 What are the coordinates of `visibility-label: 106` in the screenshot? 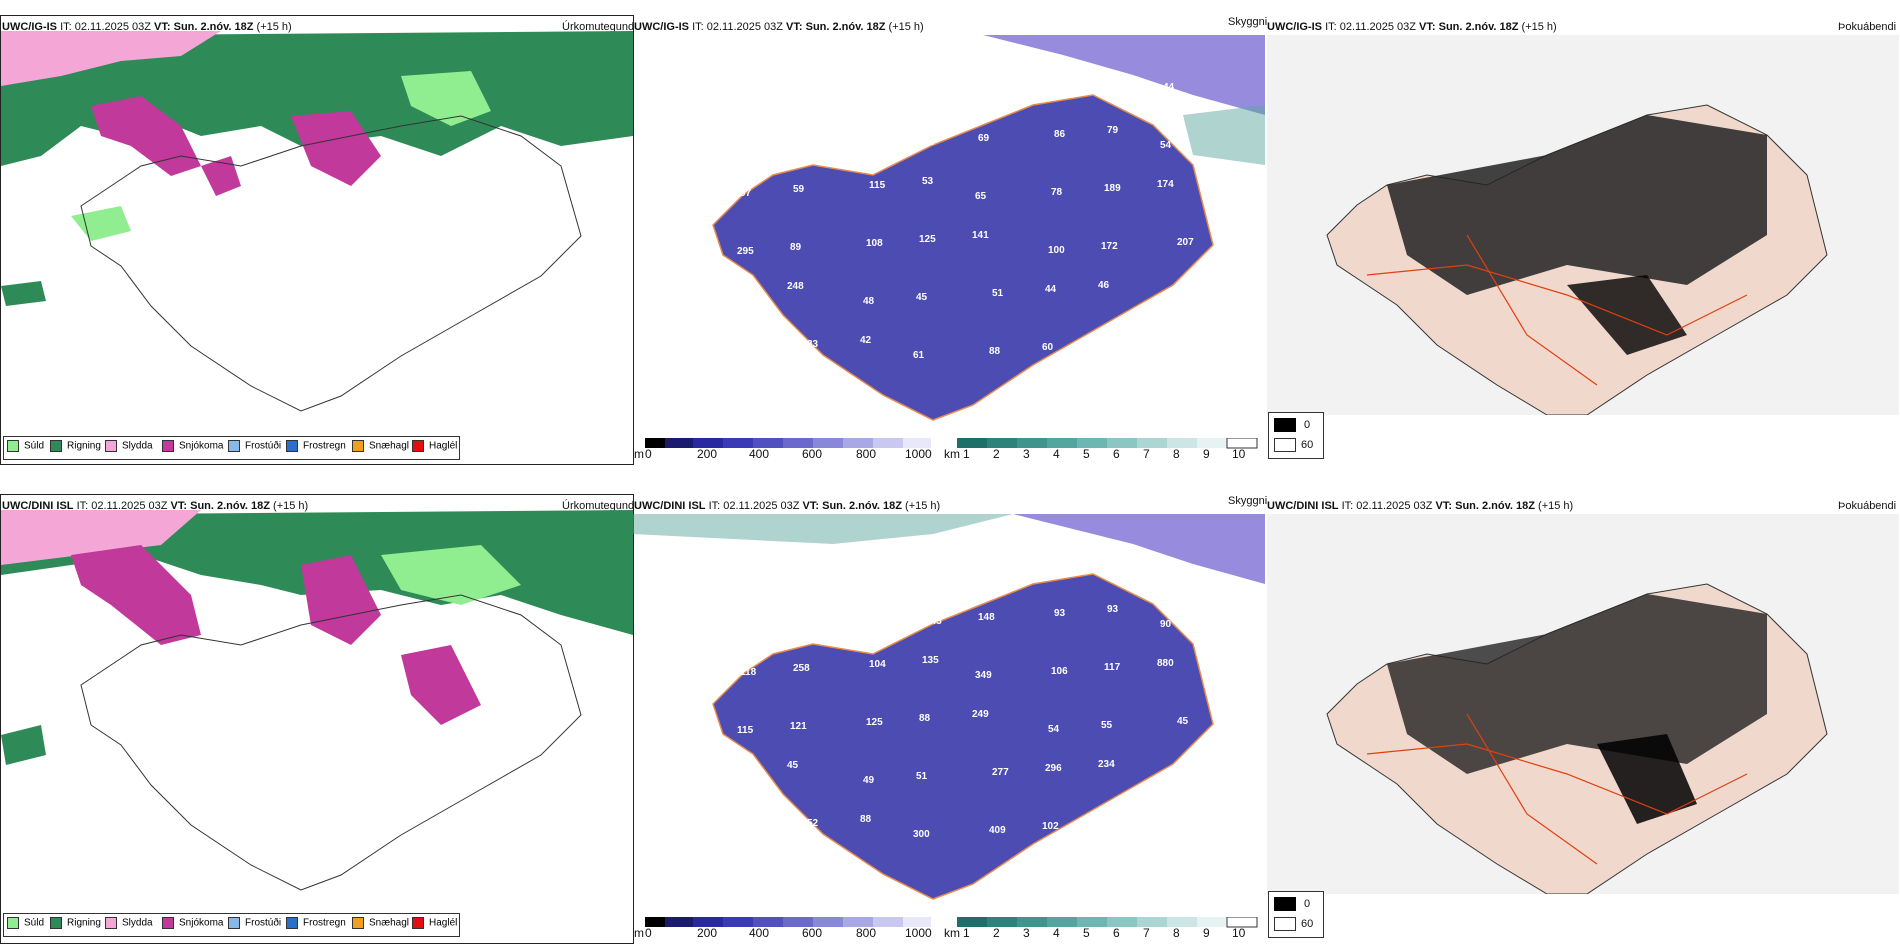 It's located at (1059, 671).